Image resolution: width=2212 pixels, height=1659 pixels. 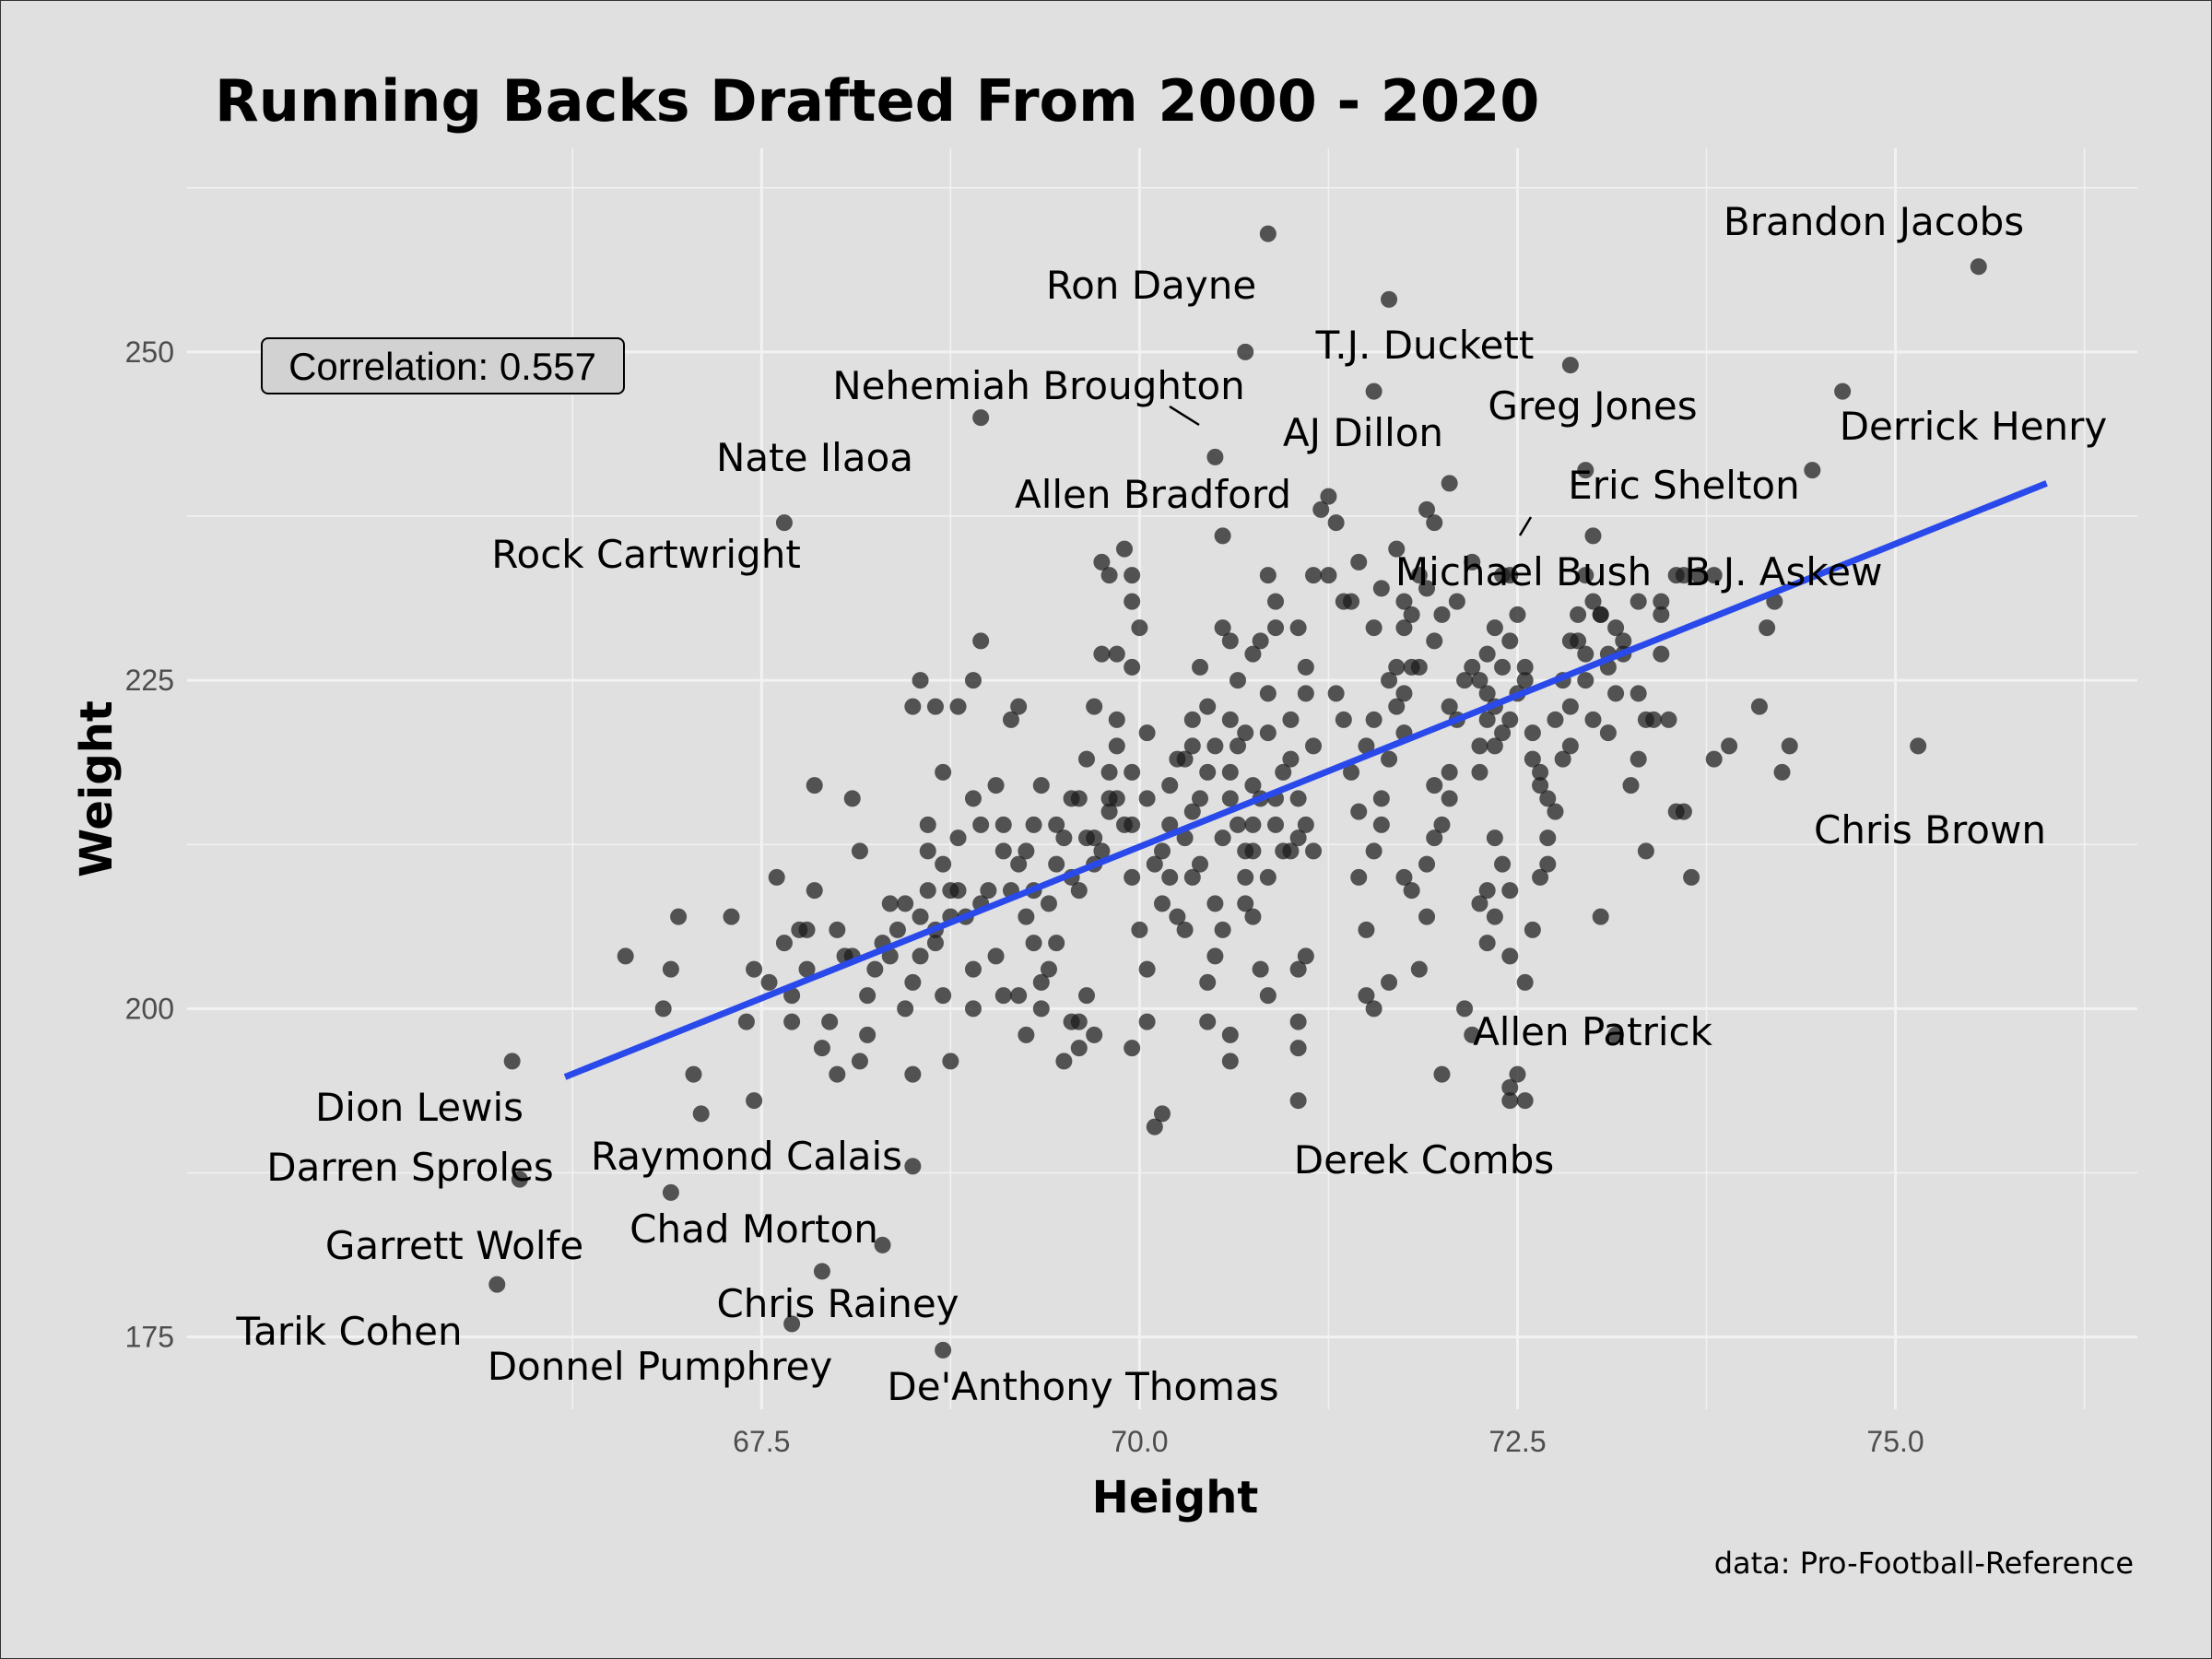 What do you see at coordinates (746, 1156) in the screenshot?
I see `point-label: Raymond Calais` at bounding box center [746, 1156].